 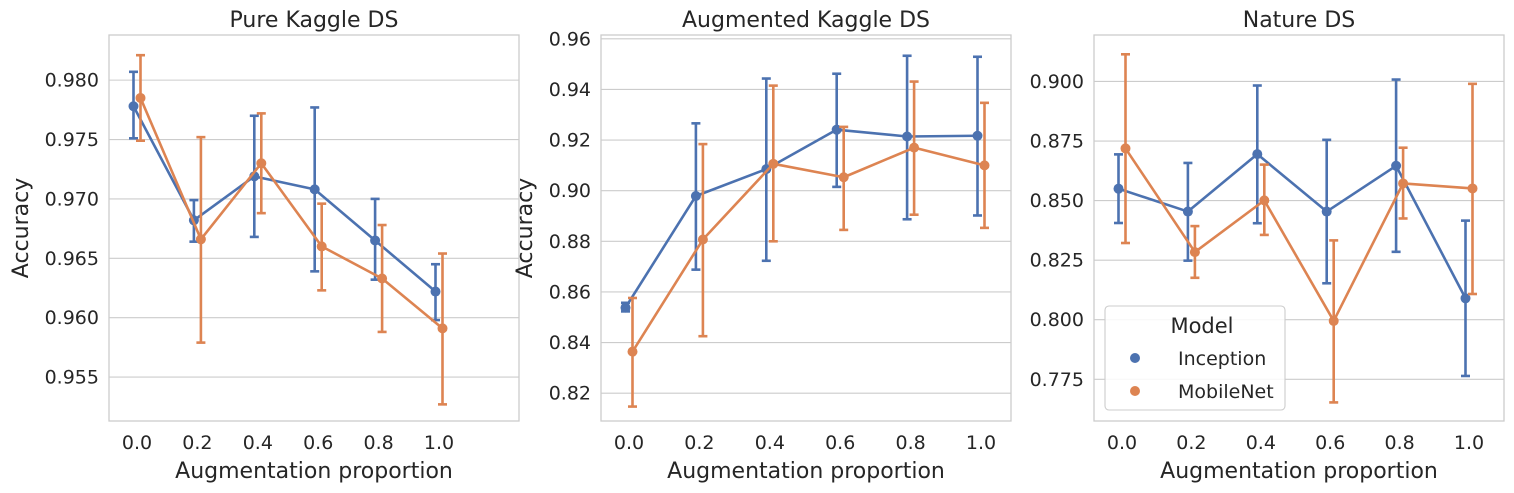 I want to click on legend-label: Inception, so click(x=1222, y=359).